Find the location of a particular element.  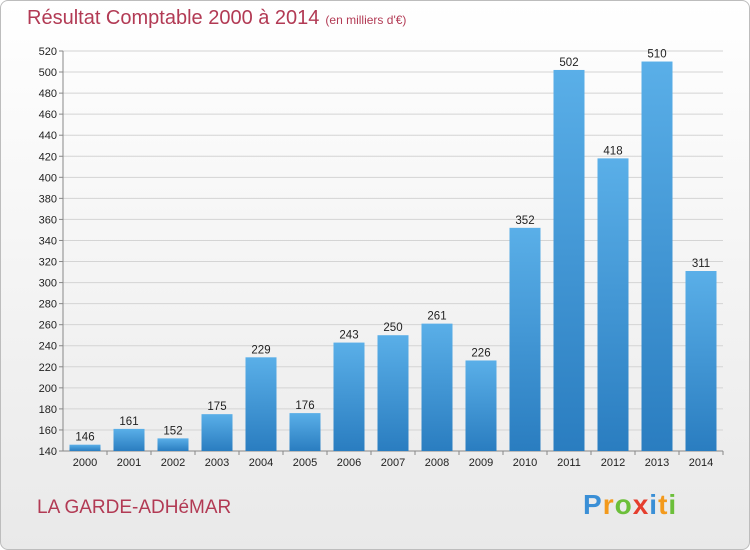

y-tick-label: 360 is located at coordinates (48, 220).